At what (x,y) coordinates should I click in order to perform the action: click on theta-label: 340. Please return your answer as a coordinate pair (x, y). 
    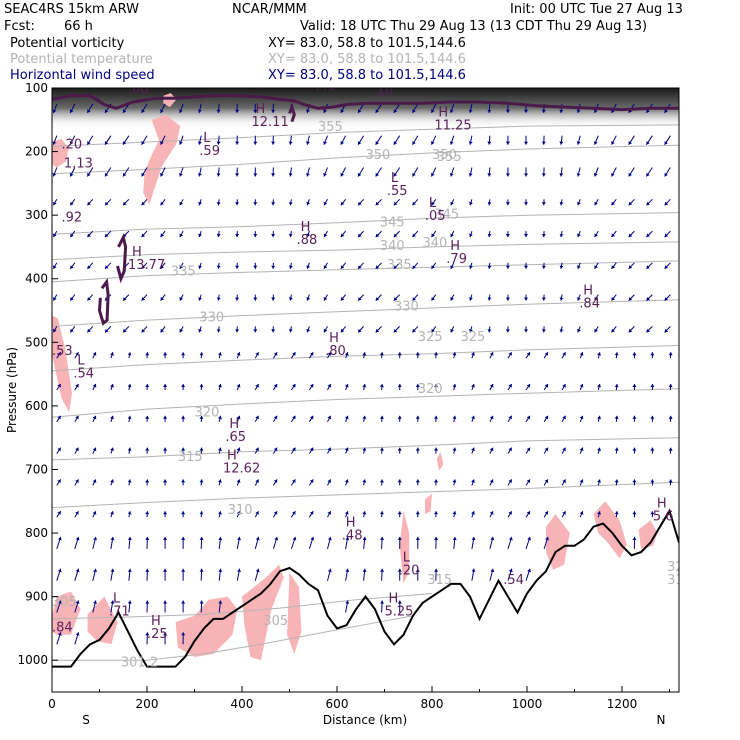
    Looking at the image, I should click on (392, 246).